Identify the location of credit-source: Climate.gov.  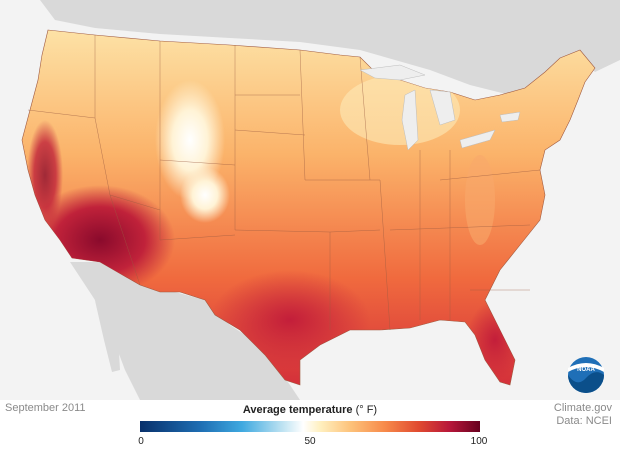
(582, 408).